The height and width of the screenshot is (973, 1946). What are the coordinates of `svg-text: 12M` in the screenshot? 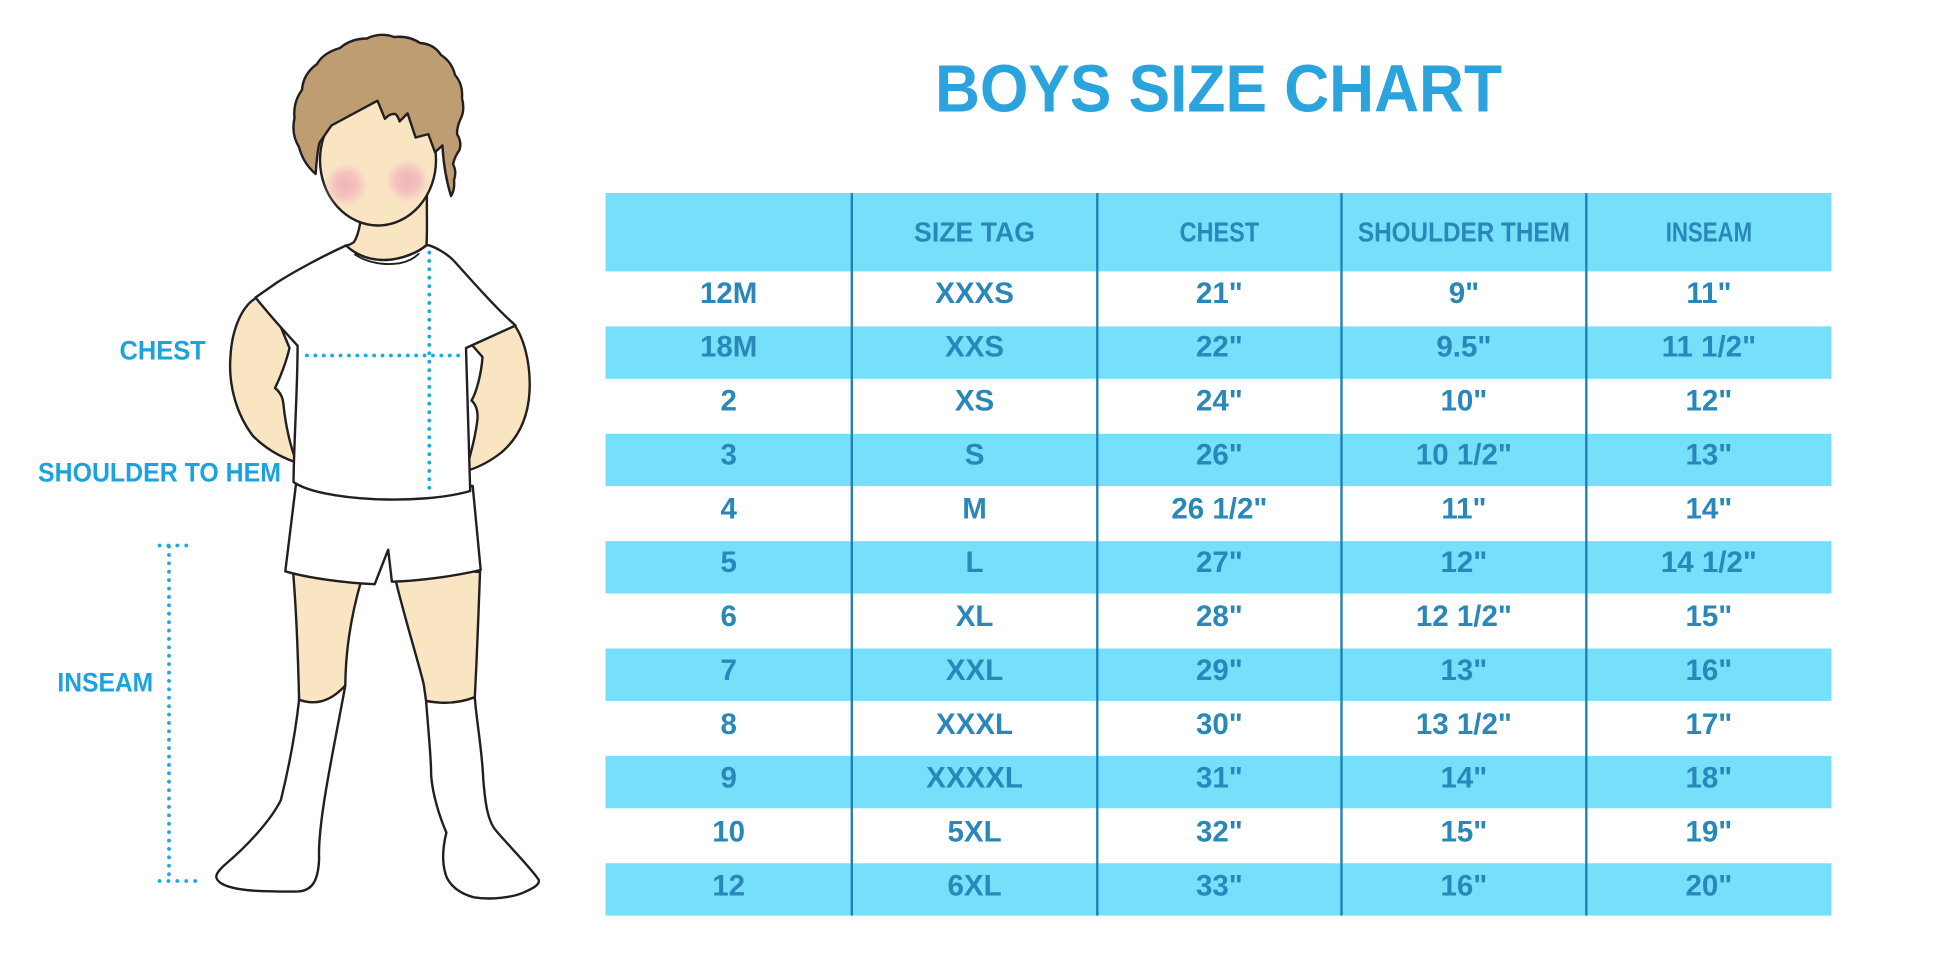 It's located at (728, 293).